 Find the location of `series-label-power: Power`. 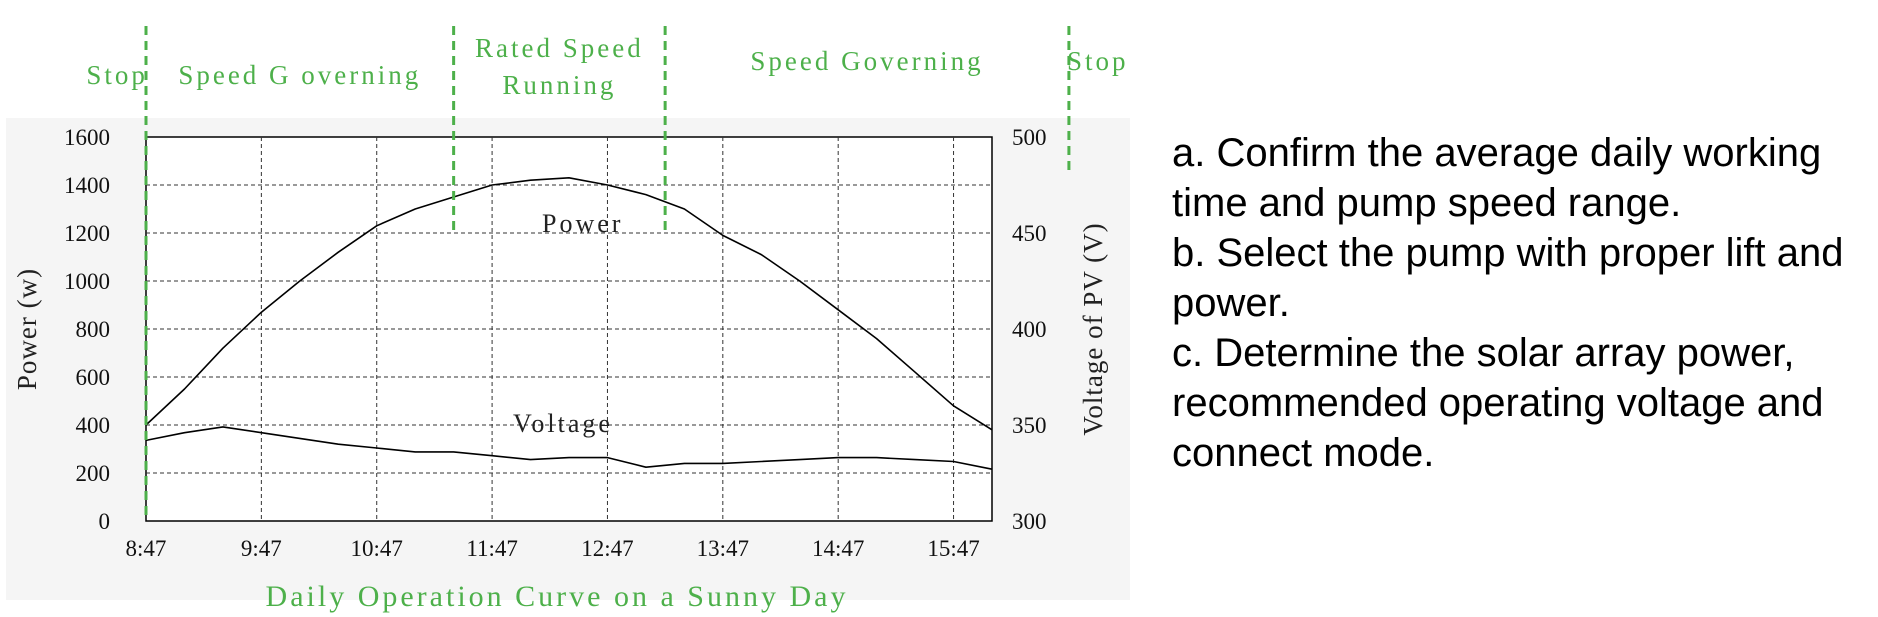

series-label-power: Power is located at coordinates (582, 223).